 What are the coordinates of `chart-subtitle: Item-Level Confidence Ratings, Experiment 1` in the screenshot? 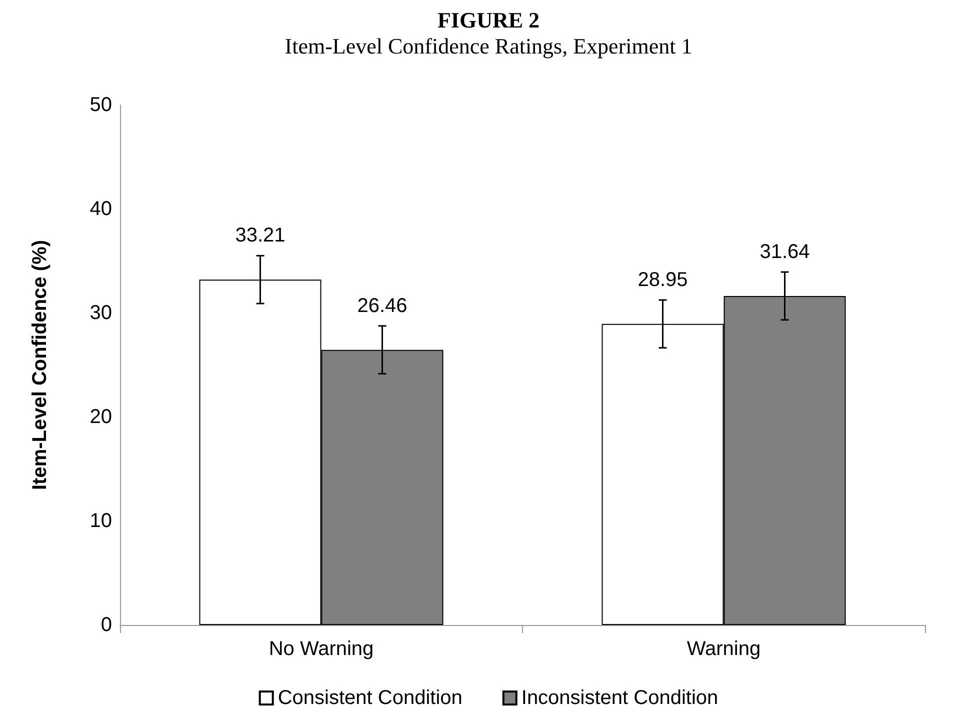 It's located at (488, 46).